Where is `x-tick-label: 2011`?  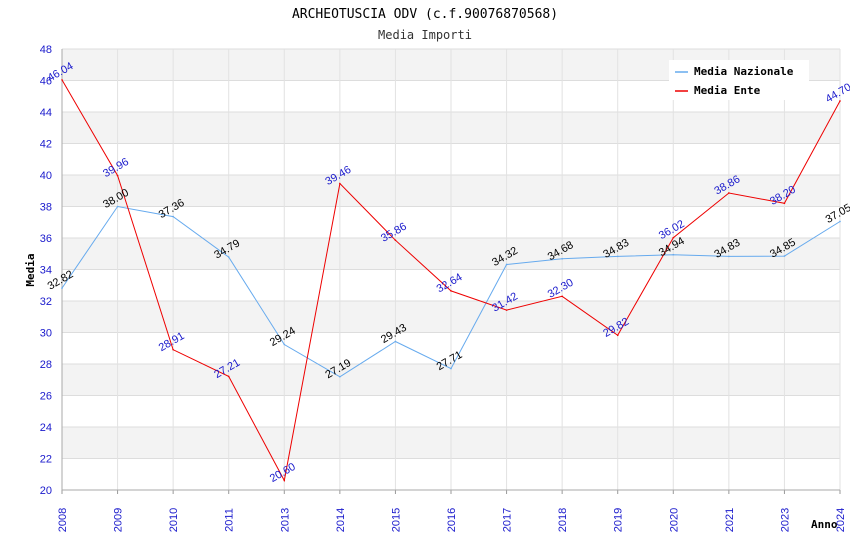
x-tick-label: 2011 is located at coordinates (230, 520).